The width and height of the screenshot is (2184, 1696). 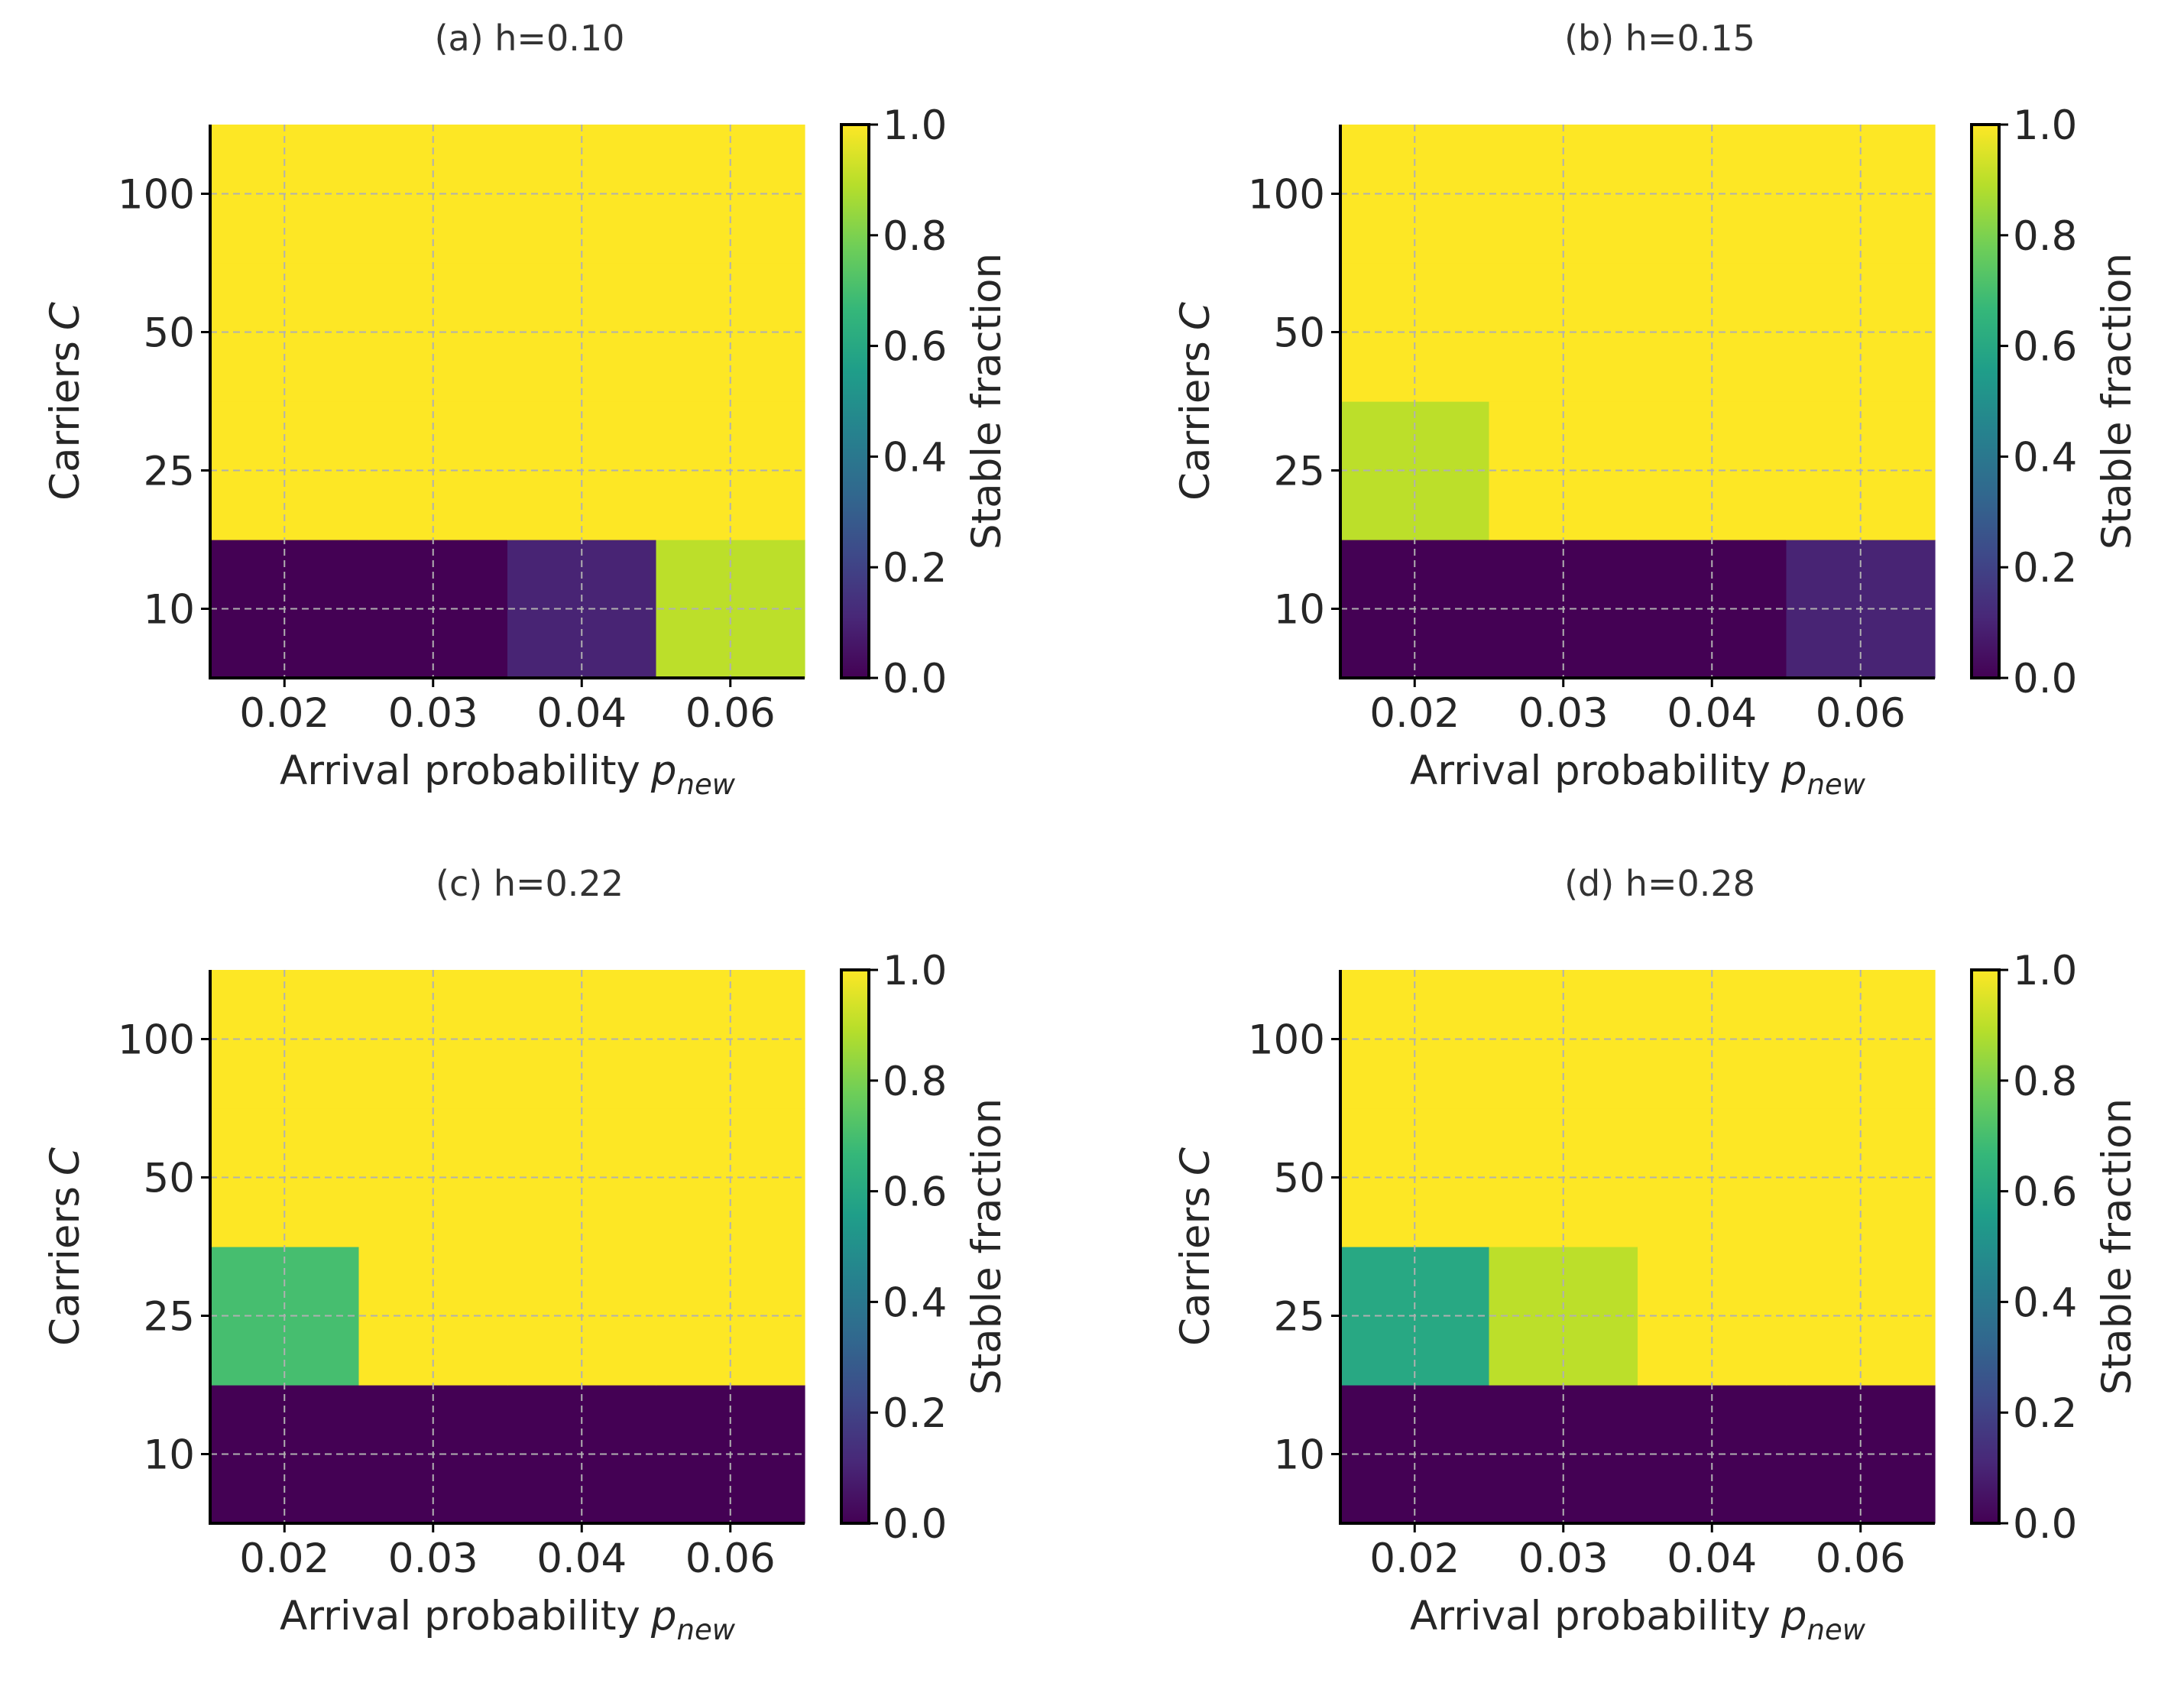 What do you see at coordinates (1659, 883) in the screenshot?
I see `panel-title: (d) h=0.28` at bounding box center [1659, 883].